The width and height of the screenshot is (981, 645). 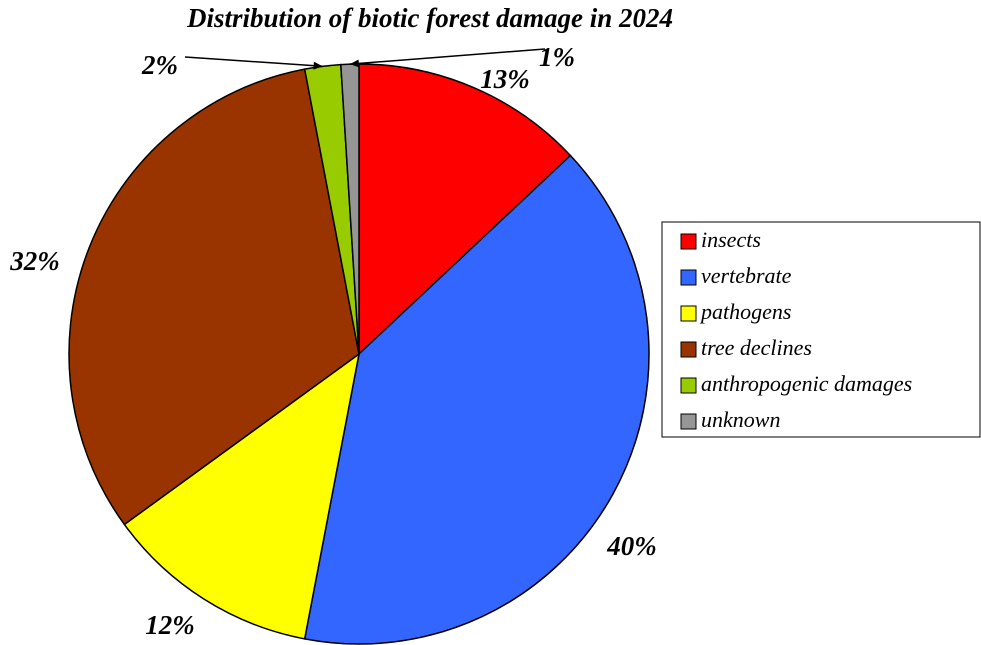 What do you see at coordinates (746, 275) in the screenshot?
I see `legend-label-vertebrate: vertebrate` at bounding box center [746, 275].